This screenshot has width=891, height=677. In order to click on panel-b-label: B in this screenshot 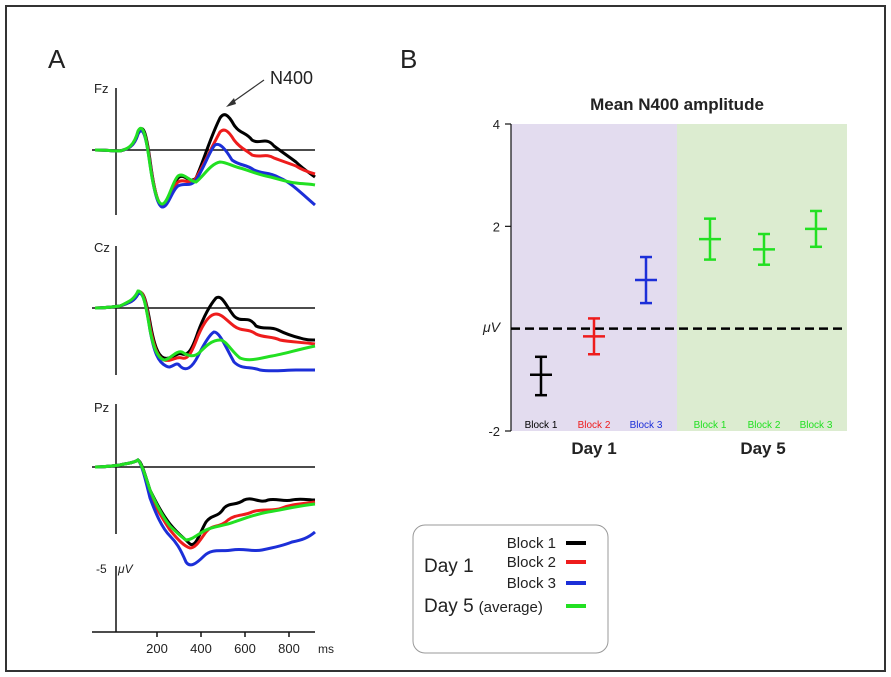, I will do `click(408, 59)`.